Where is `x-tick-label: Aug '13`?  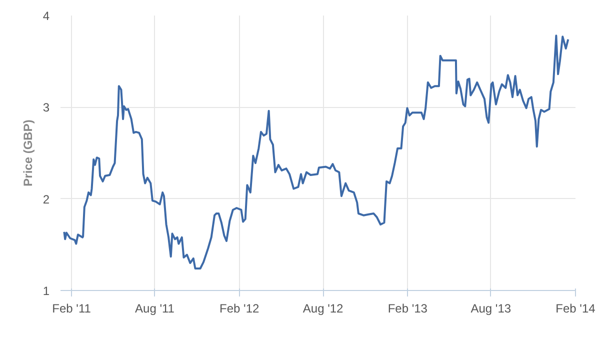
x-tick-label: Aug '13 is located at coordinates (491, 309).